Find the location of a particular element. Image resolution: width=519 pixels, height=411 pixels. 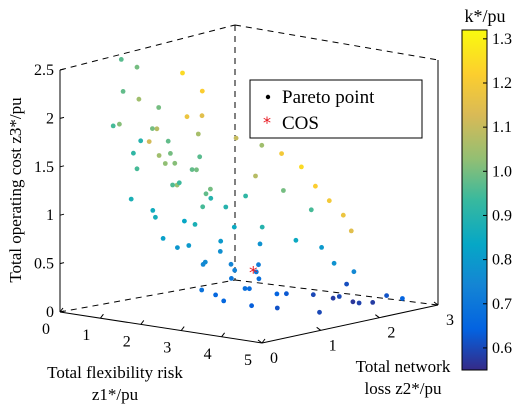

colorbar-gradient is located at coordinates (474, 200).